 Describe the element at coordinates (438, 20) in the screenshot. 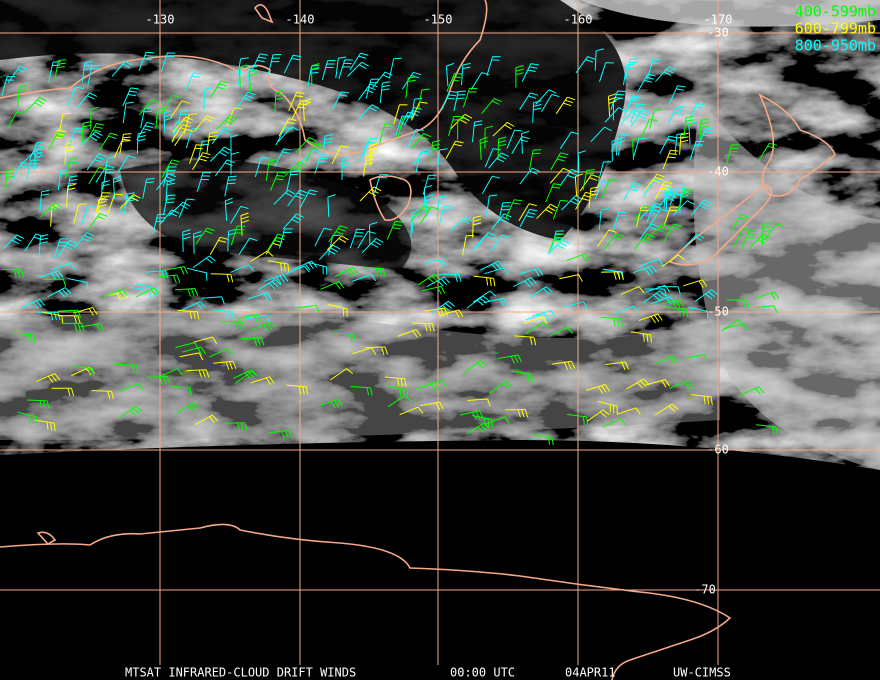

I see `longitude-label: -150` at that location.